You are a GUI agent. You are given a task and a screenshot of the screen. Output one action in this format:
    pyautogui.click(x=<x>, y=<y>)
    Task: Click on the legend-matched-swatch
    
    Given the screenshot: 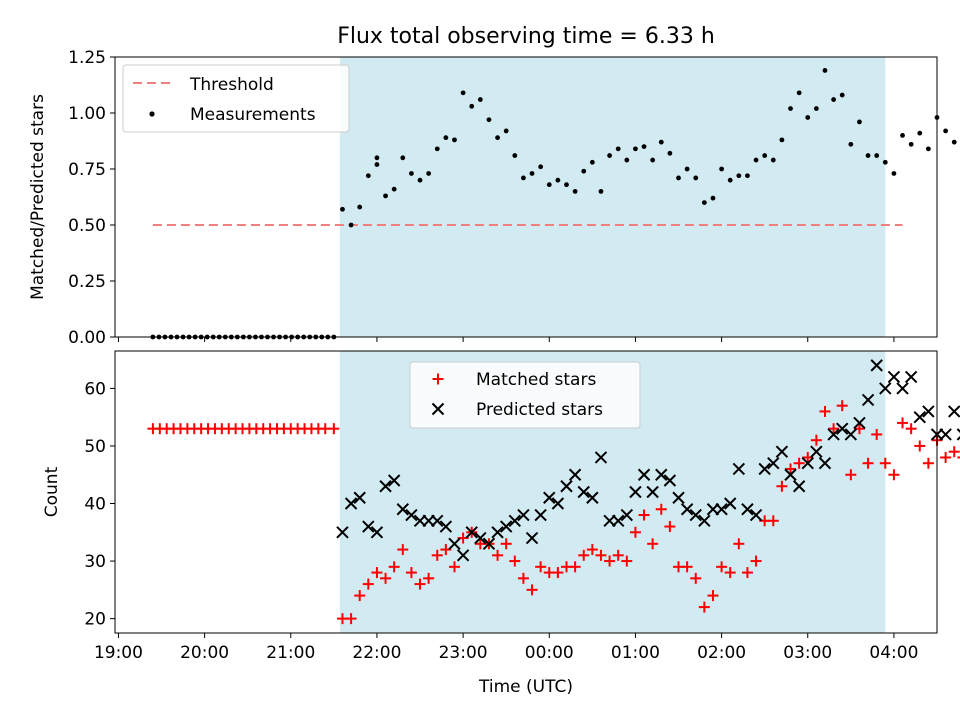 What is the action you would take?
    pyautogui.click(x=438, y=379)
    